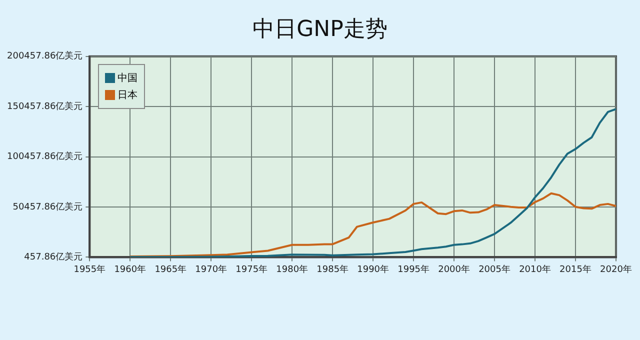 Image resolution: width=640 pixels, height=340 pixels. I want to click on x-tick-label: 1965年, so click(170, 269).